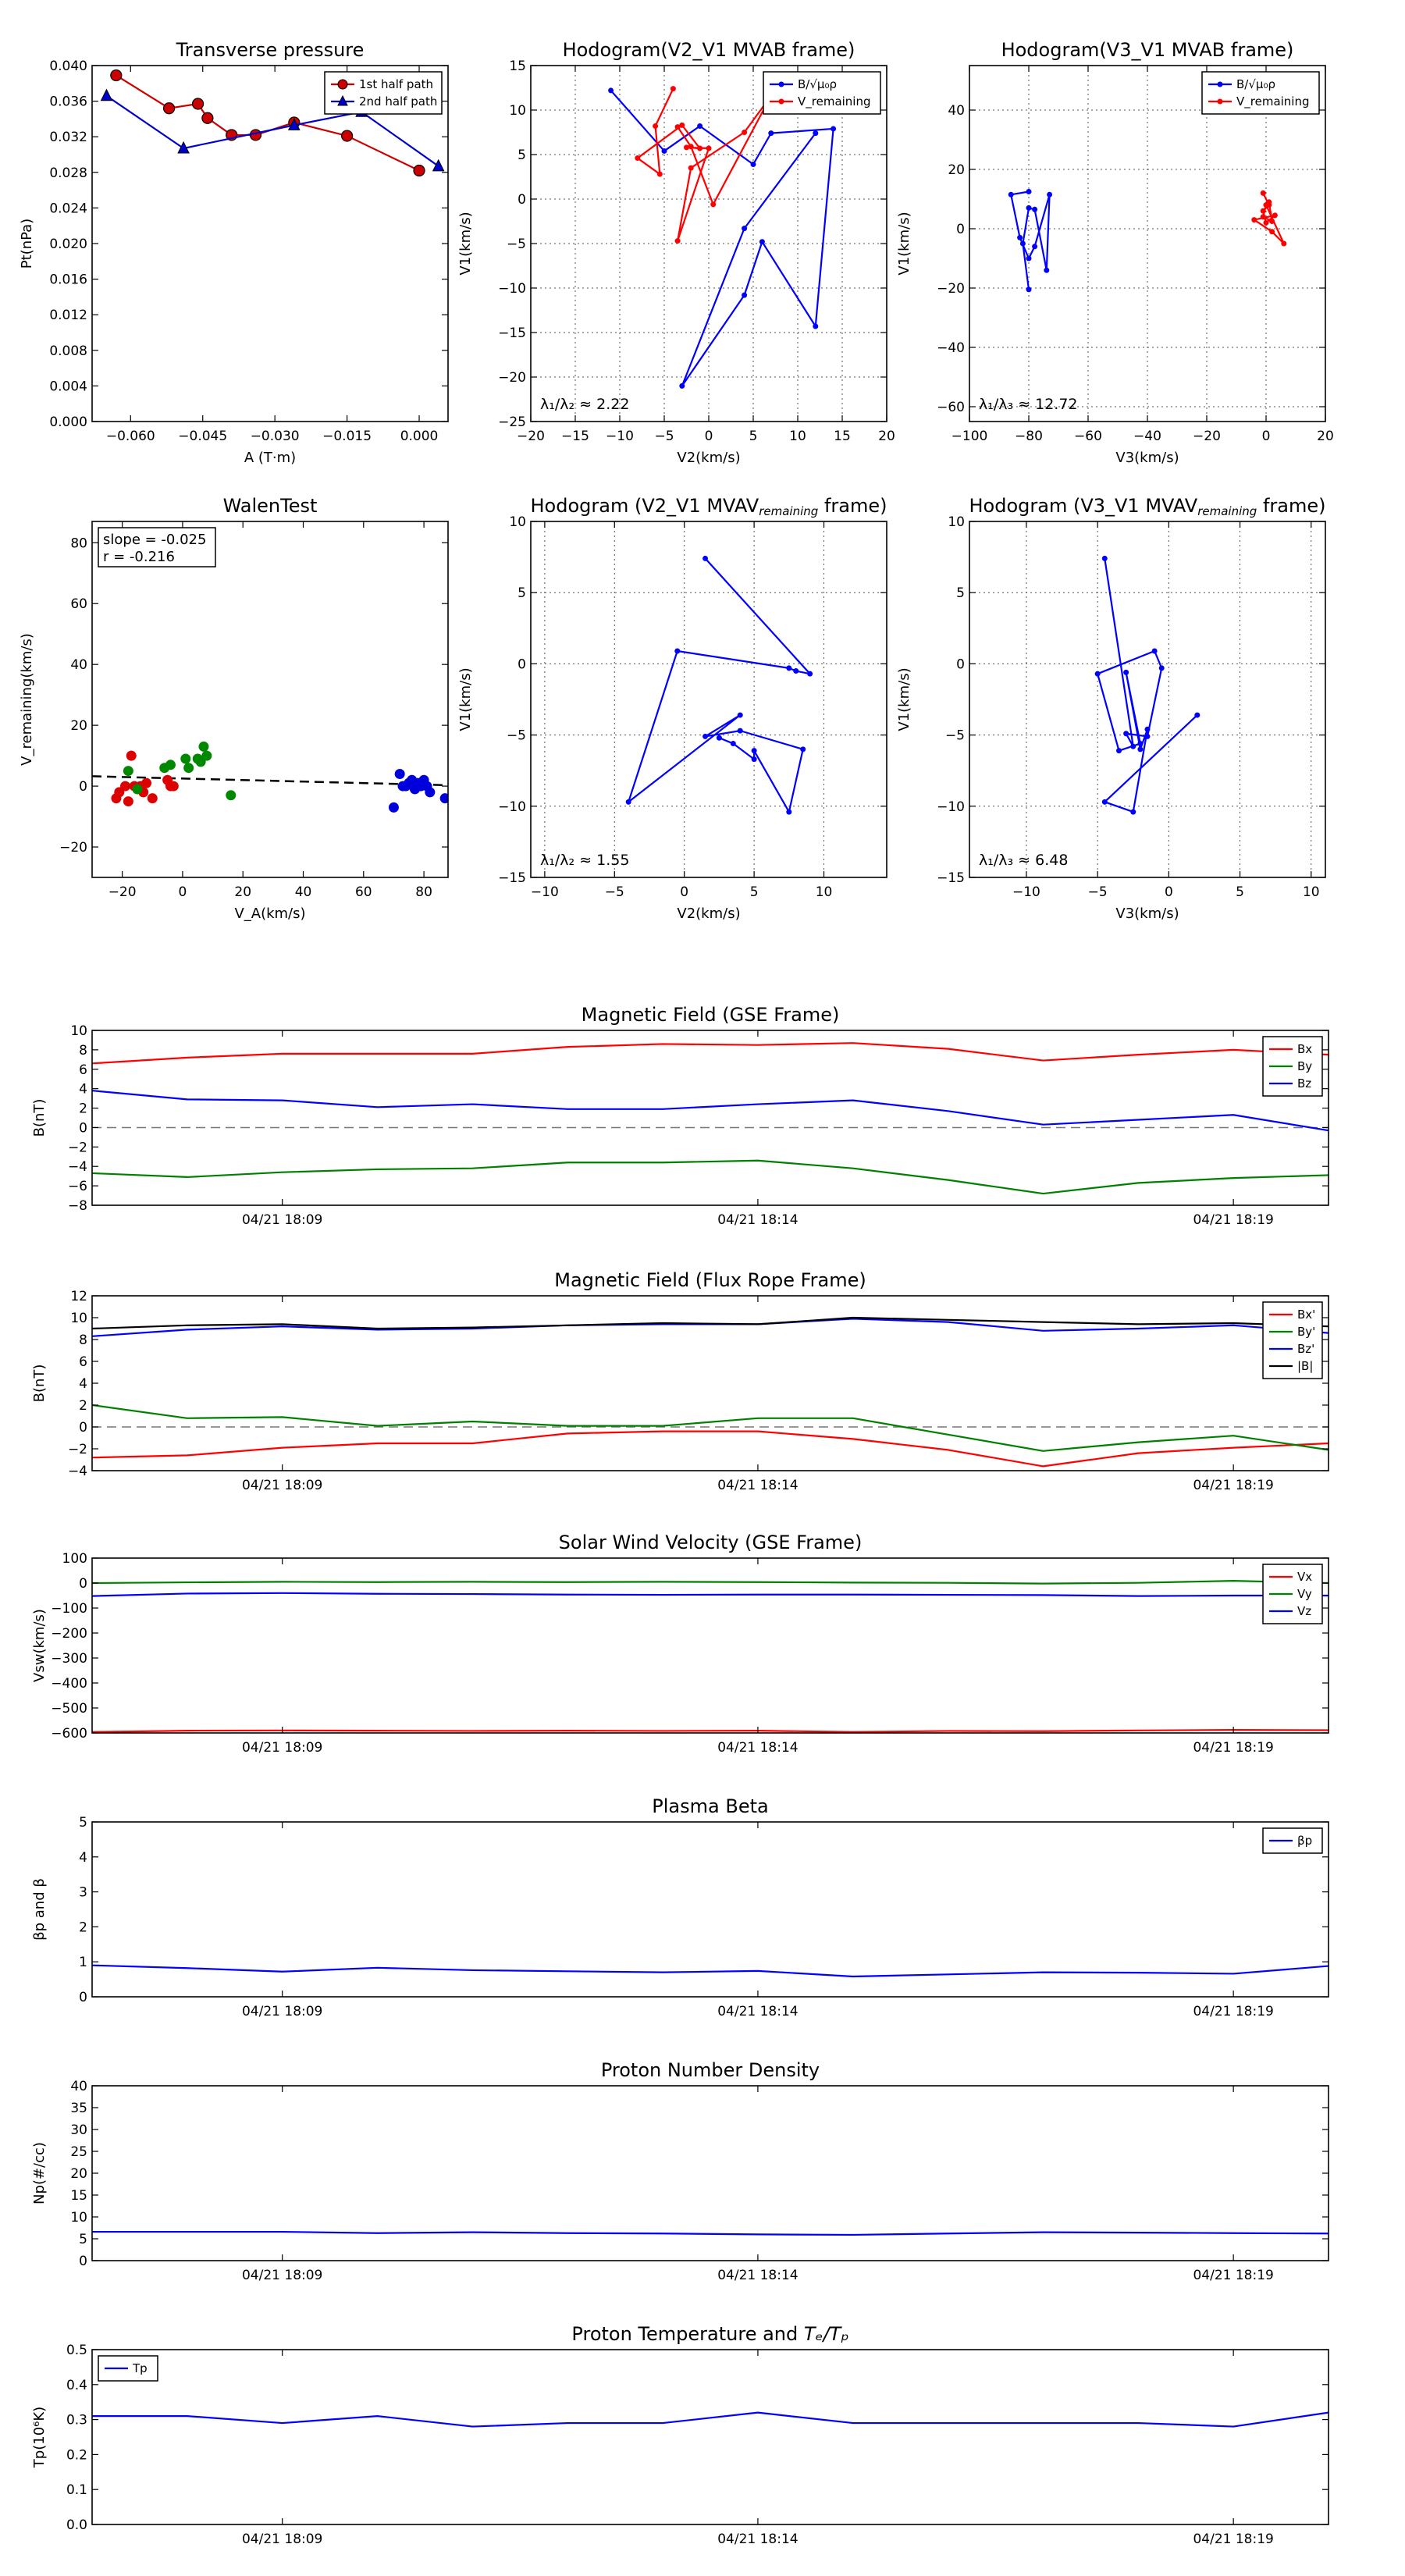 The width and height of the screenshot is (1405, 2576). I want to click on x-tick-label: 04/21 18:14, so click(757, 2275).